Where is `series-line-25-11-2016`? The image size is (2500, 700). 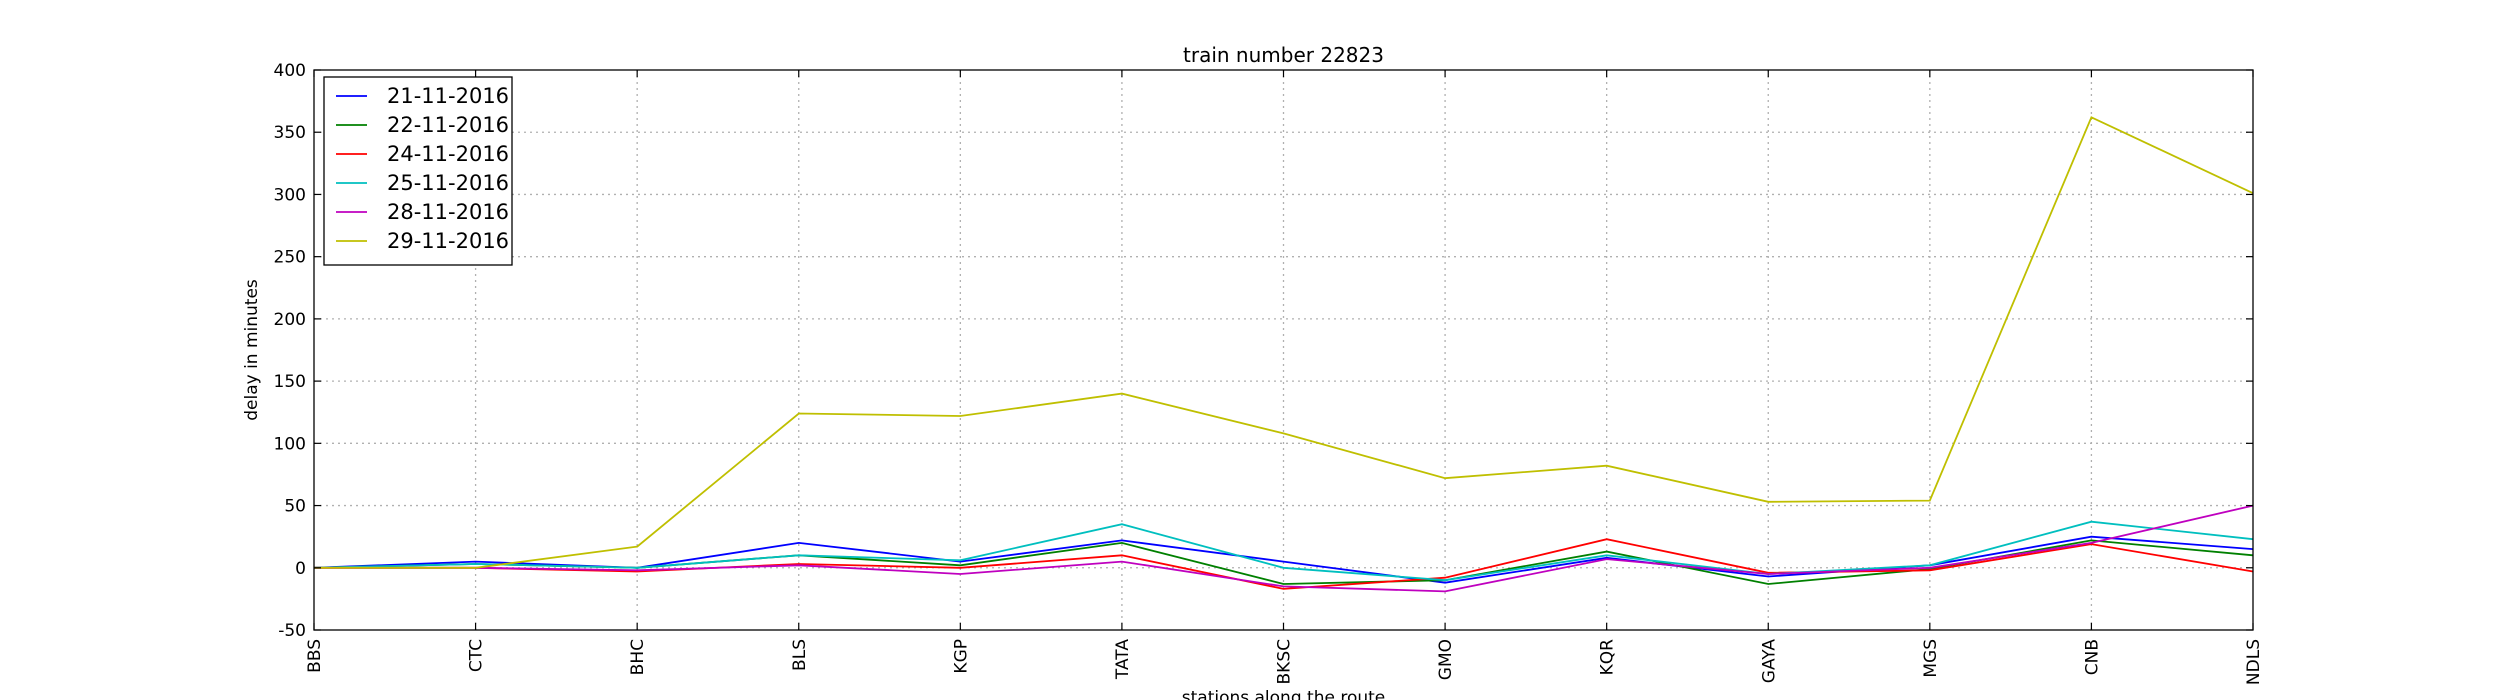
series-line-25-11-2016 is located at coordinates (1283, 551).